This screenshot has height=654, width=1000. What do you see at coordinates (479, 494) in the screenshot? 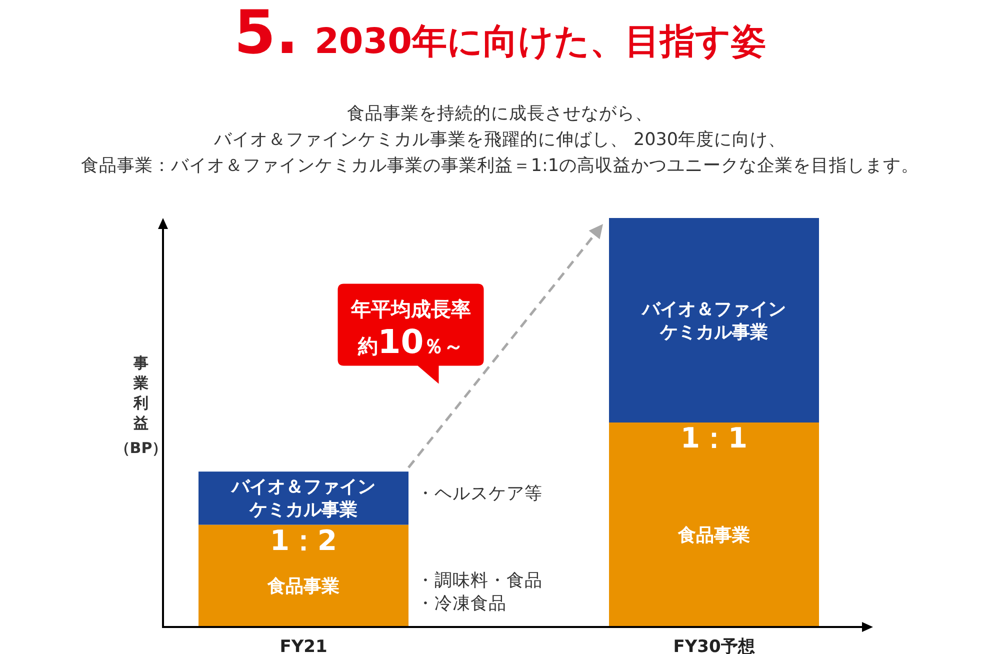
I see `annotation: ・ヘルスケア等` at bounding box center [479, 494].